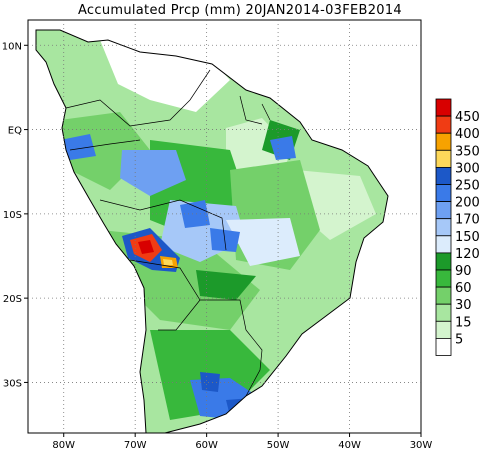 The width and height of the screenshot is (491, 460). I want to click on lon-tick-label: 50W, so click(278, 445).